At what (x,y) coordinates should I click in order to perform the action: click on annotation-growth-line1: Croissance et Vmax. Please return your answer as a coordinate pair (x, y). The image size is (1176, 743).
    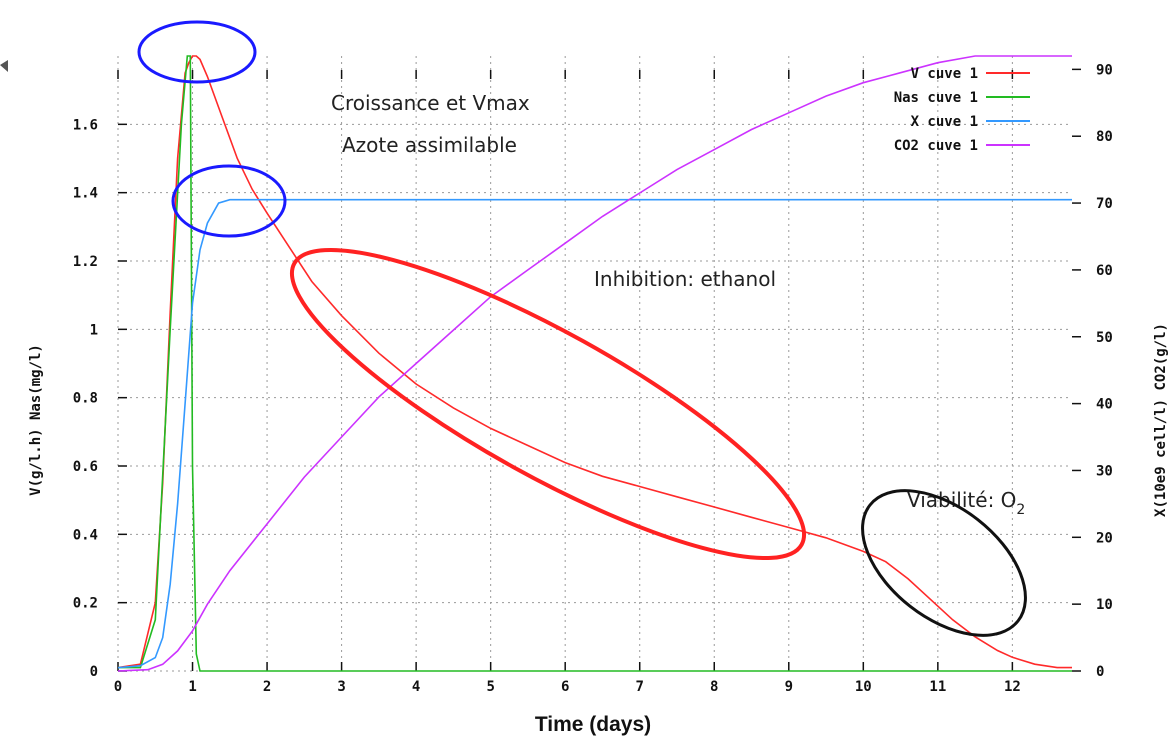
    Looking at the image, I should click on (430, 103).